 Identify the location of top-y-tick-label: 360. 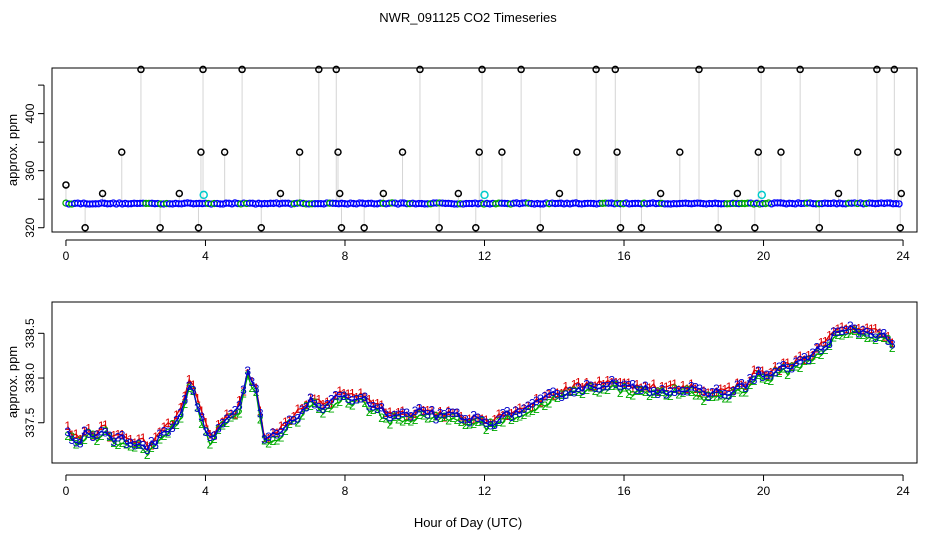
(30, 170).